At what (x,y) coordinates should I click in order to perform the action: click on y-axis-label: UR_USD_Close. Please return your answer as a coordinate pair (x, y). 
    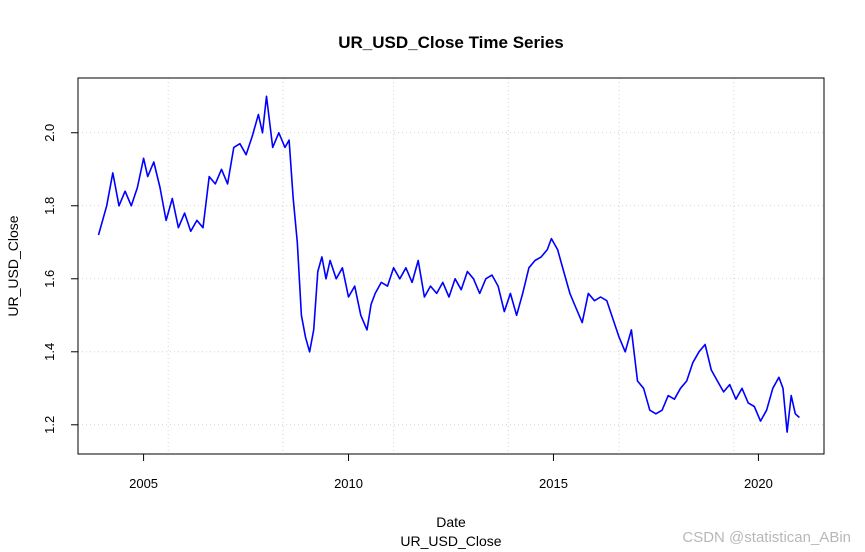
    Looking at the image, I should click on (13, 265).